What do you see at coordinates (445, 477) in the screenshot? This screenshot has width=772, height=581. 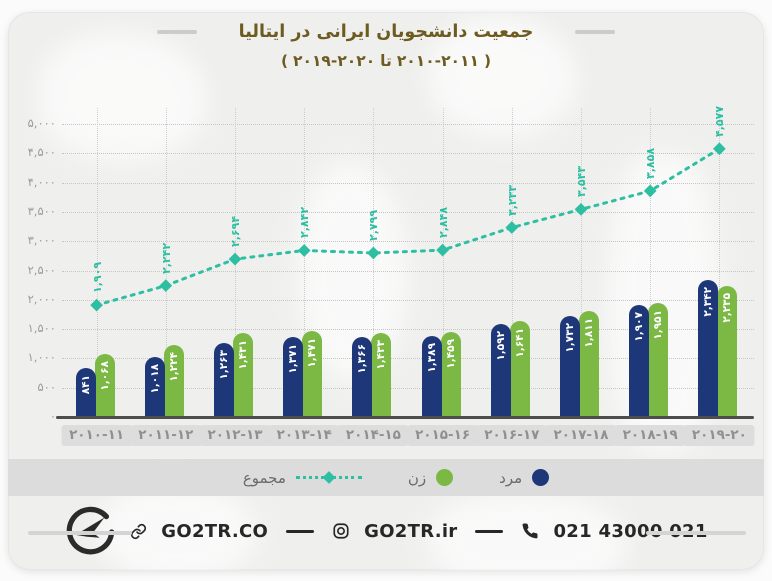 I see `women-color-dot` at bounding box center [445, 477].